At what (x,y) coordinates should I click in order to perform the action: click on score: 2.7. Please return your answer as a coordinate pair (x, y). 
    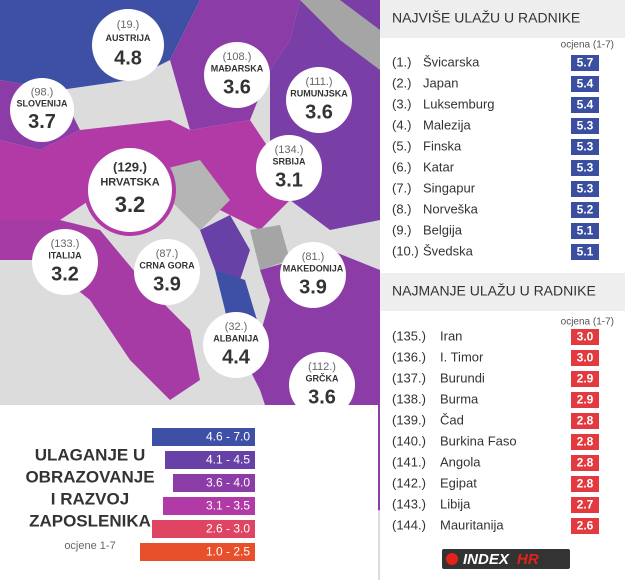
    Looking at the image, I should click on (585, 505).